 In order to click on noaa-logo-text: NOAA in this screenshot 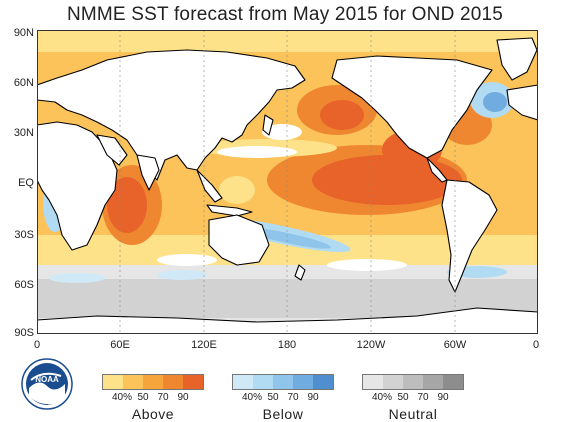, I will do `click(47, 379)`.